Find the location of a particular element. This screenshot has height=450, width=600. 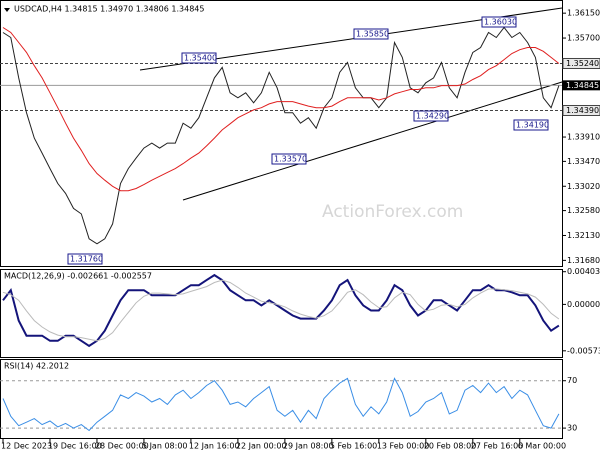

x-tick-label: 20 Feb 08:00 is located at coordinates (450, 446).